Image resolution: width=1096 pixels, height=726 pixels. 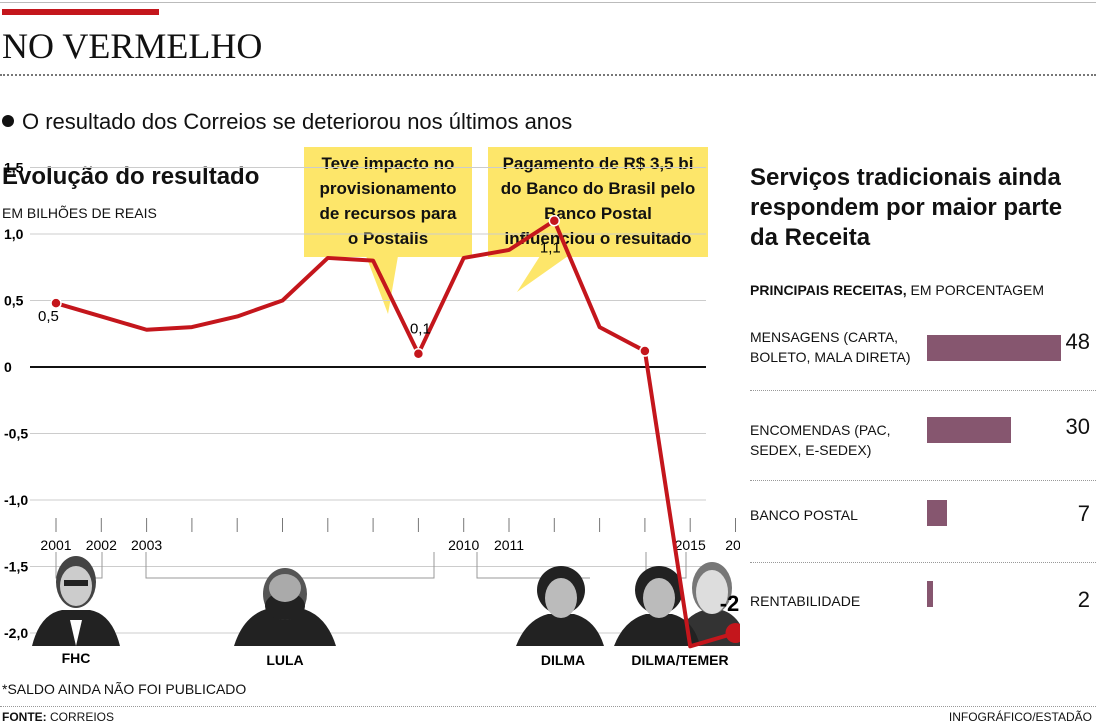 What do you see at coordinates (284, 660) in the screenshot?
I see `president-label-lula: LULA` at bounding box center [284, 660].